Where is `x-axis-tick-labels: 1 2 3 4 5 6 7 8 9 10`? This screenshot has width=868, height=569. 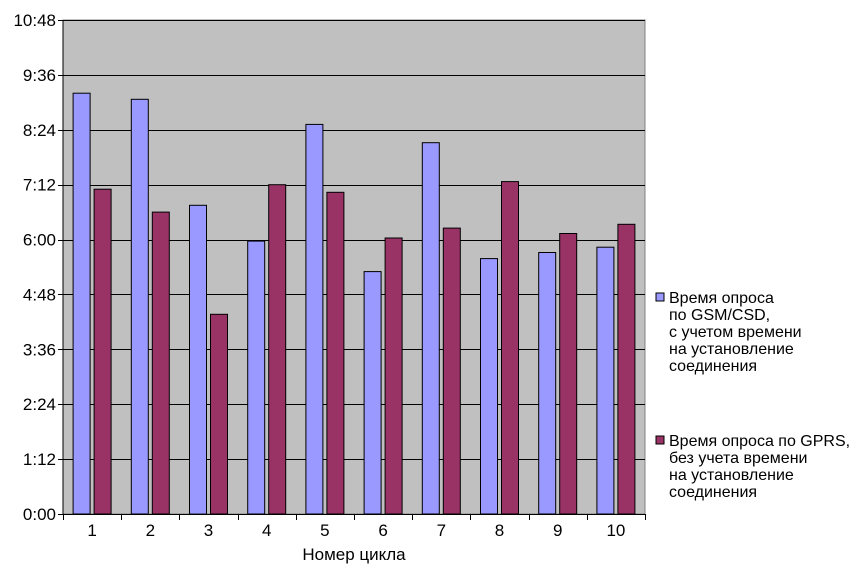
x-axis-tick-labels: 1 2 3 4 5 6 7 8 9 10 is located at coordinates (356, 530).